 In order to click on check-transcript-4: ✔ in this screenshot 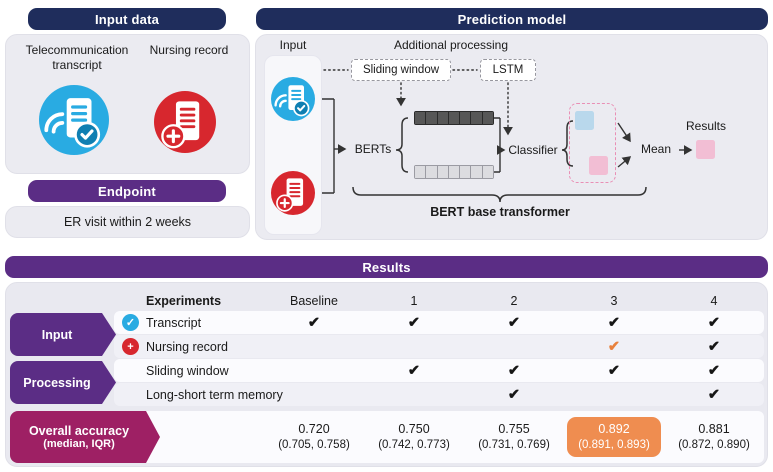, I will do `click(714, 322)`.